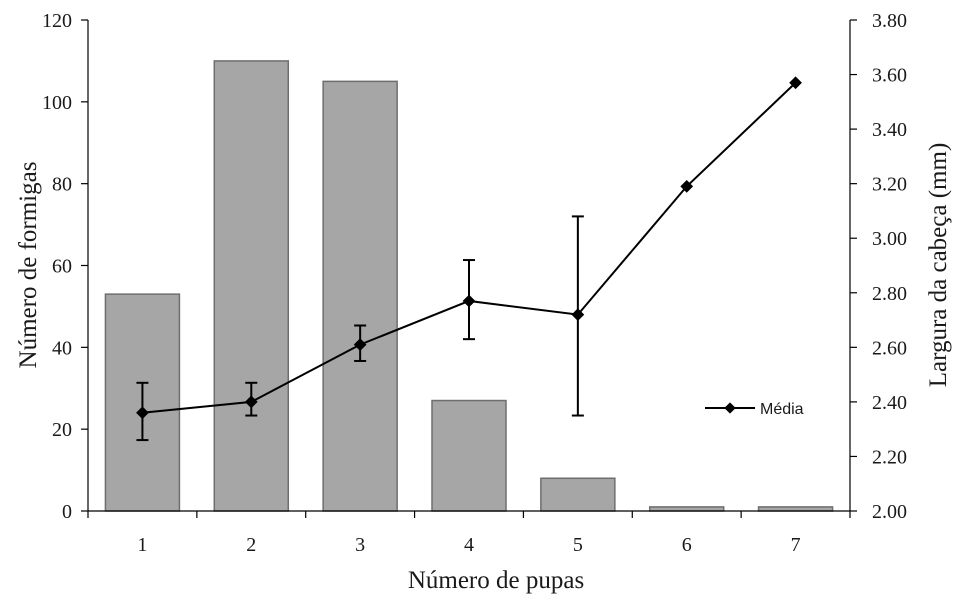  I want to click on right-y-tick-label: 3.00, so click(889, 239).